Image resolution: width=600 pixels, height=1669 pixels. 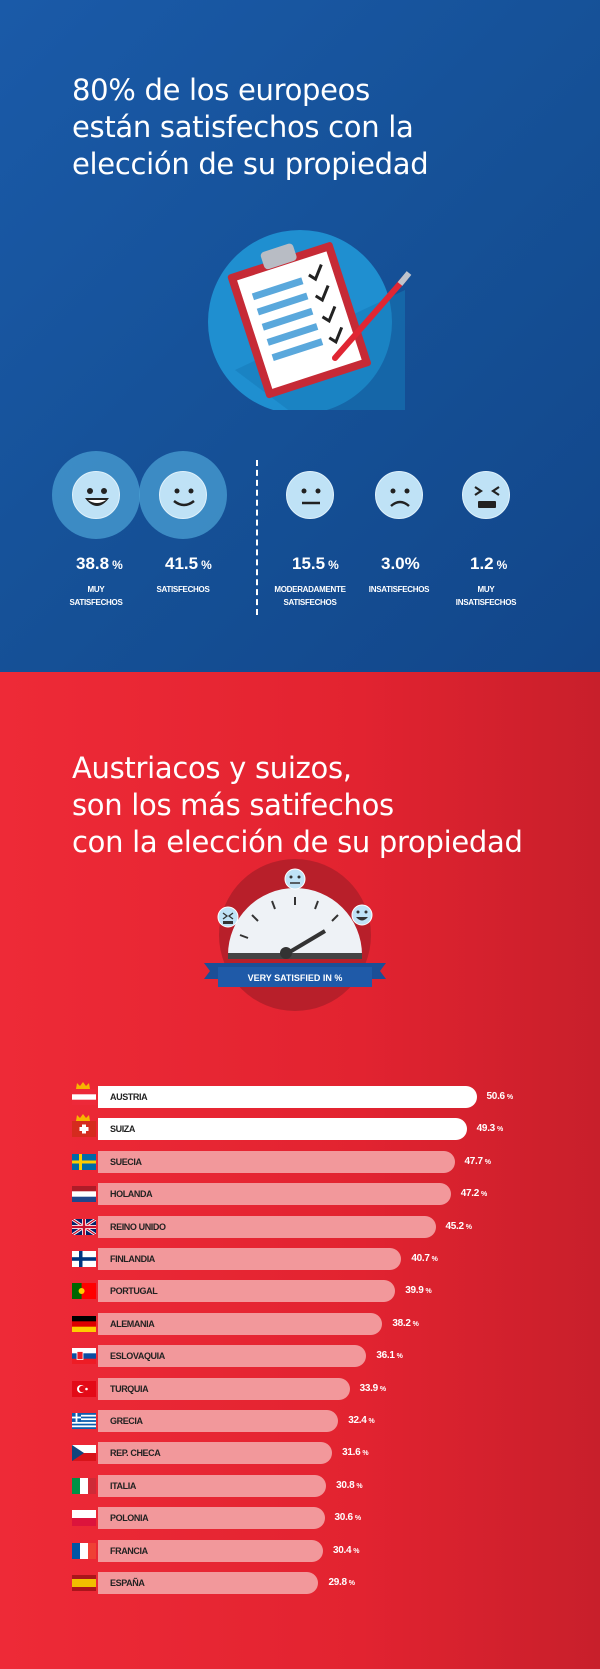 What do you see at coordinates (455, 1226) in the screenshot?
I see `bar-value-number: 45.2` at bounding box center [455, 1226].